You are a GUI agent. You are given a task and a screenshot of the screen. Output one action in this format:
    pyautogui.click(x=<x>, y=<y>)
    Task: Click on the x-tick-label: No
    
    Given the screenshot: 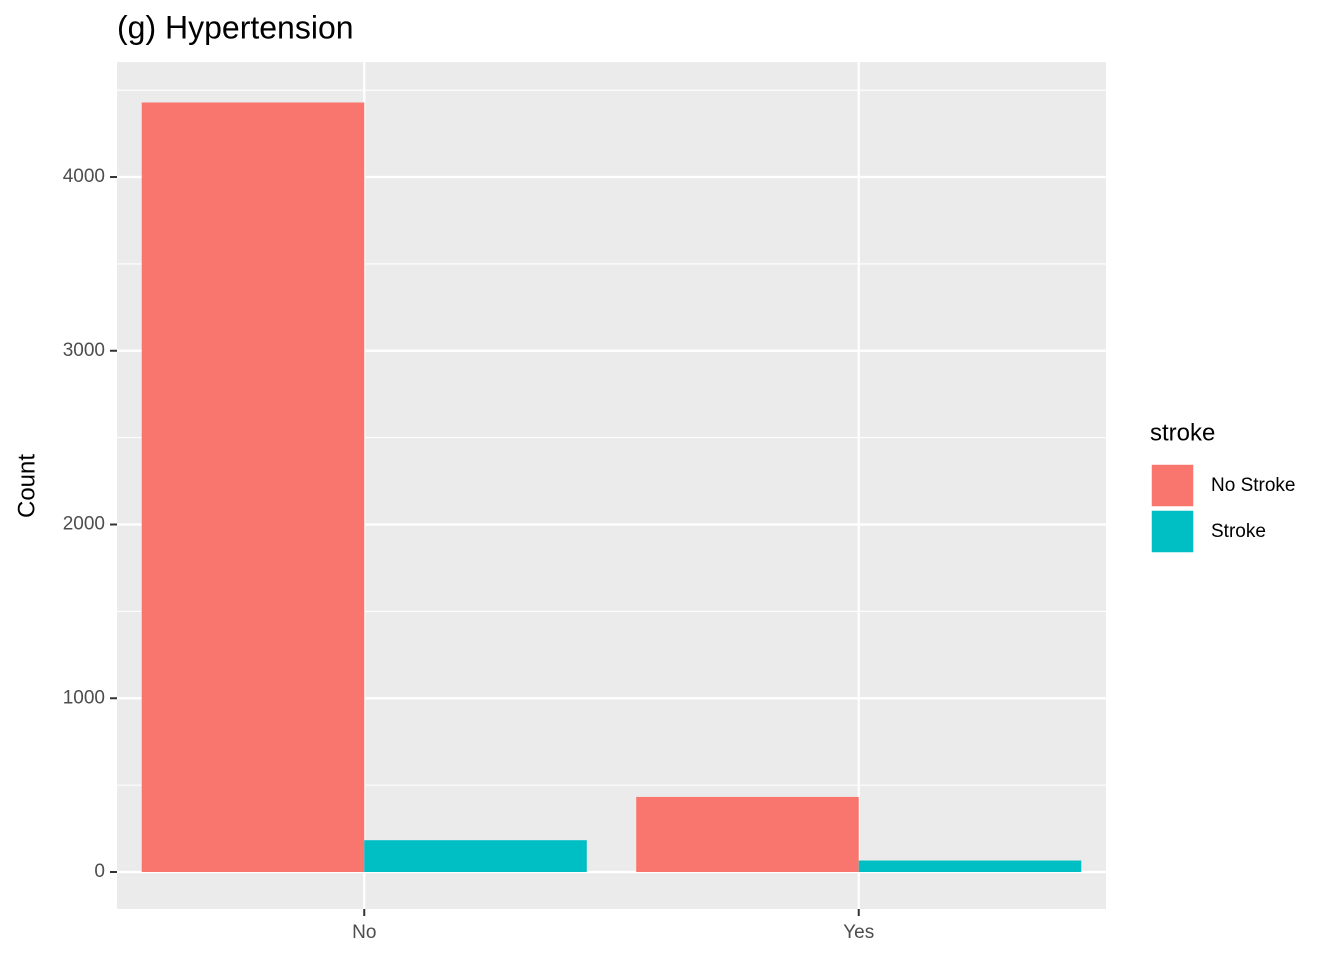 What is the action you would take?
    pyautogui.click(x=364, y=932)
    